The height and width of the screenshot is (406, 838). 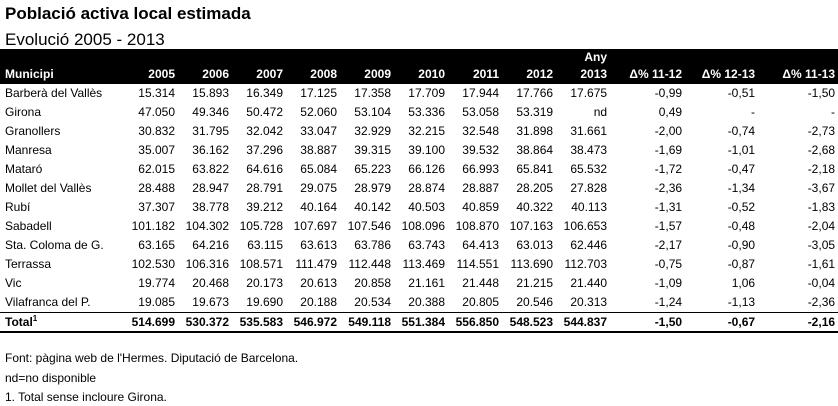 What do you see at coordinates (426, 169) in the screenshot?
I see `cell-value: 66.126` at bounding box center [426, 169].